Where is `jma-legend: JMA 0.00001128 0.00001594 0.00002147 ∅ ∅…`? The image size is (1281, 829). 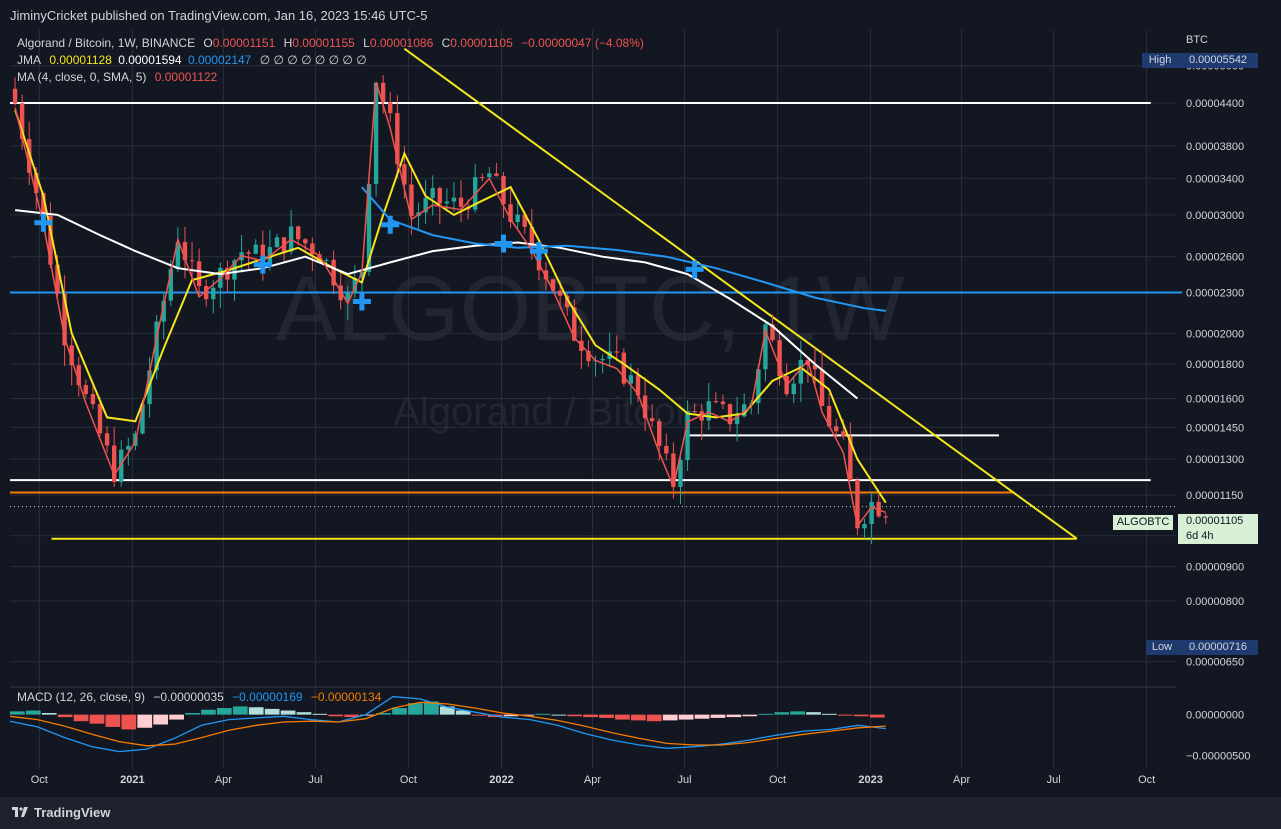 jma-legend: JMA 0.00001128 0.00001594 0.00002147 ∅ ∅… is located at coordinates (194, 60).